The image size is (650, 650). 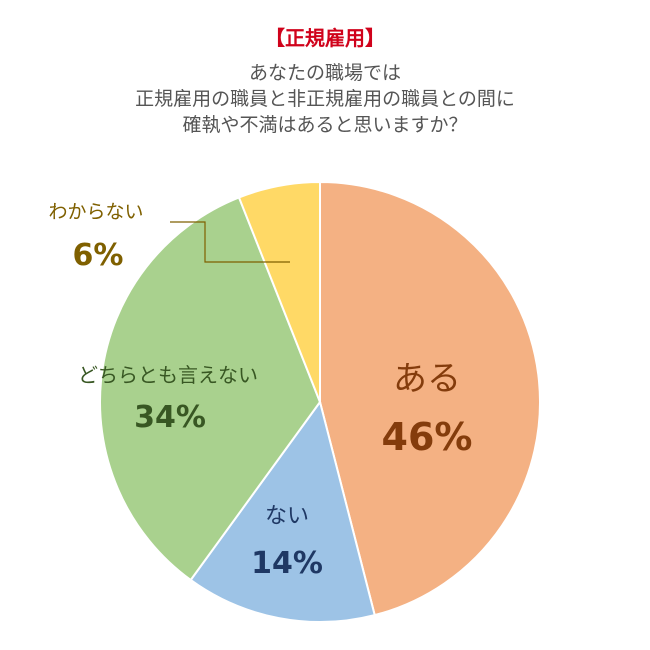 I want to click on question-line-2: 正規雇用の職員と非正規雇用の職員との間に, so click(x=325, y=99).